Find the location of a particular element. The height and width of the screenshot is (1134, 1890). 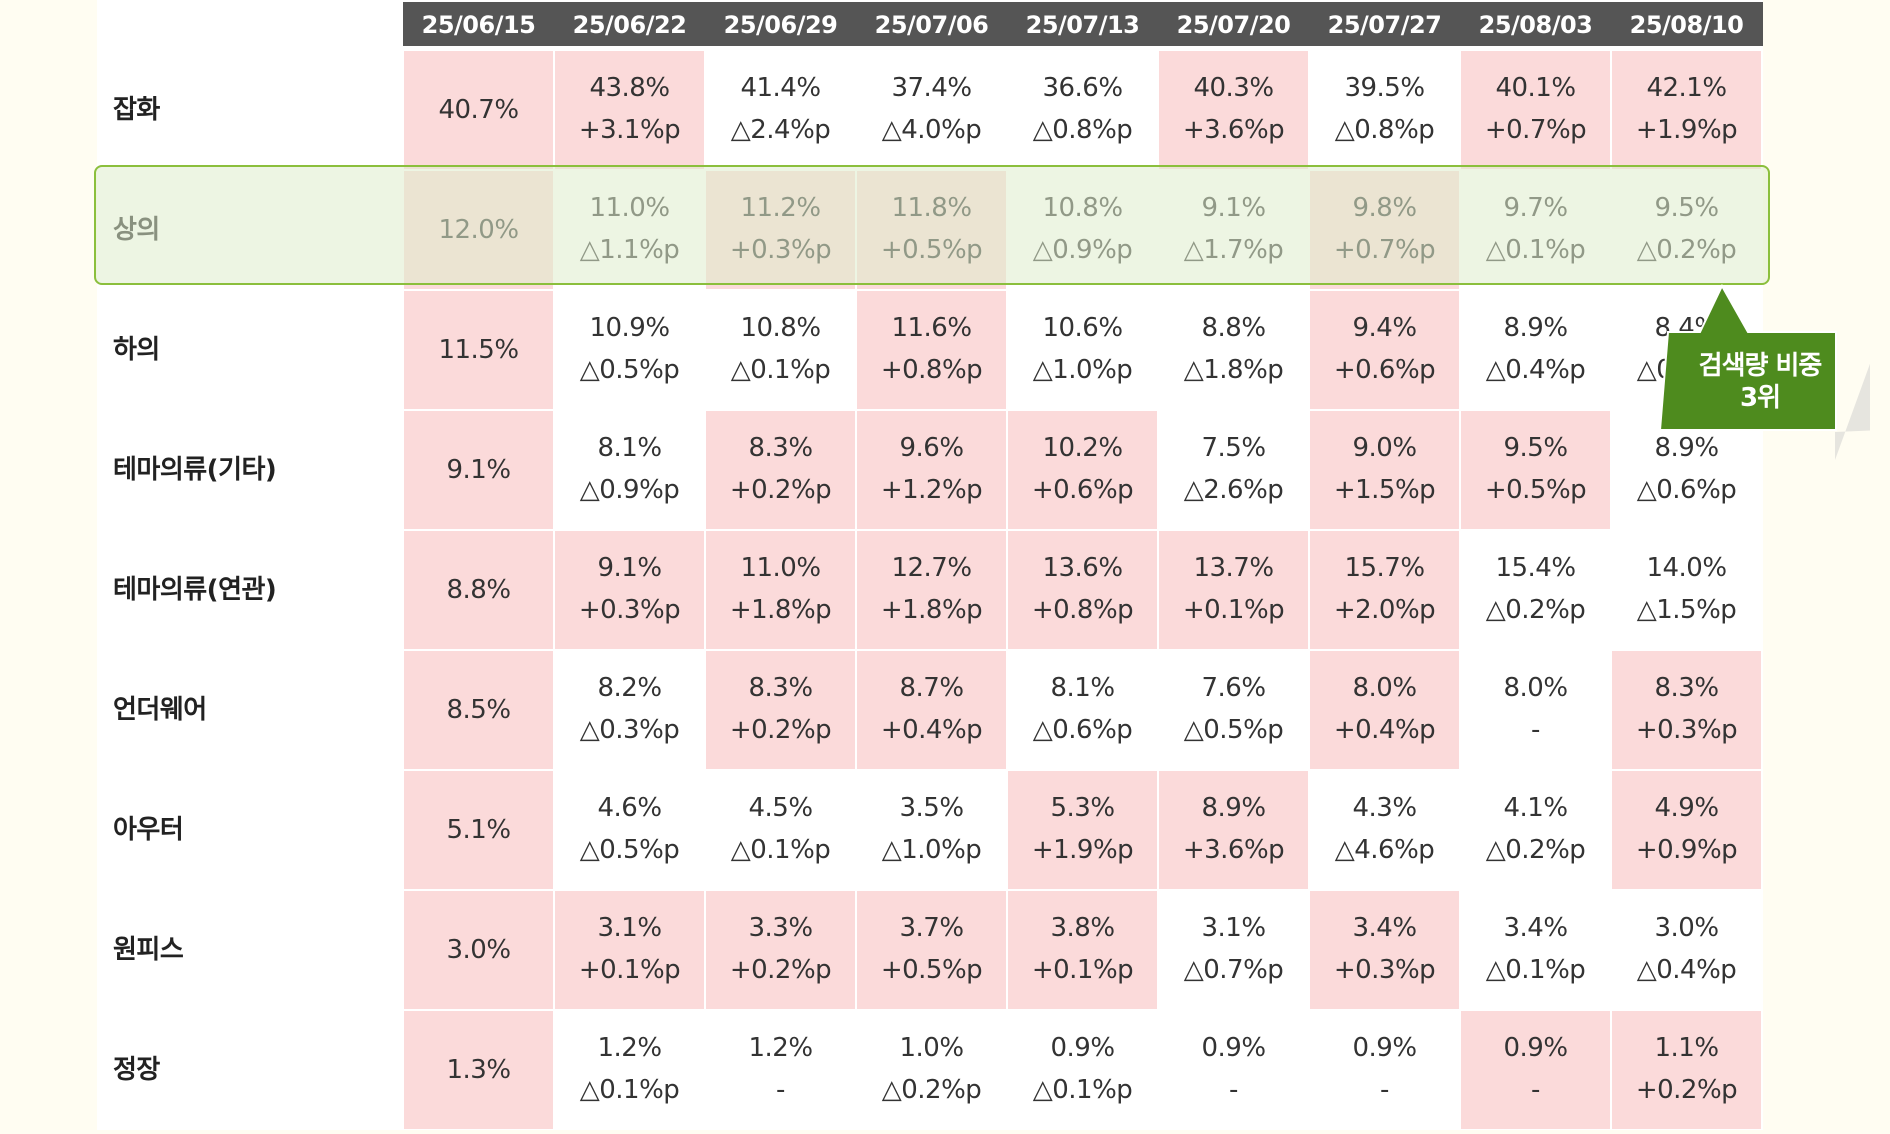

table-cell: 8.7% +0.4%p is located at coordinates (931, 710).